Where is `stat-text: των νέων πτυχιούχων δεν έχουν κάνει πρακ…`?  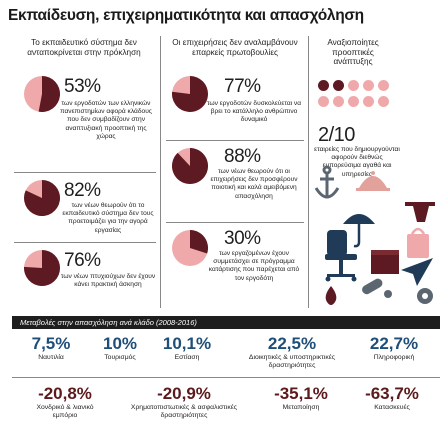
stat-text: των νέων πτυχιούχων δεν έχουν κάνει πρακ… is located at coordinates (108, 281).